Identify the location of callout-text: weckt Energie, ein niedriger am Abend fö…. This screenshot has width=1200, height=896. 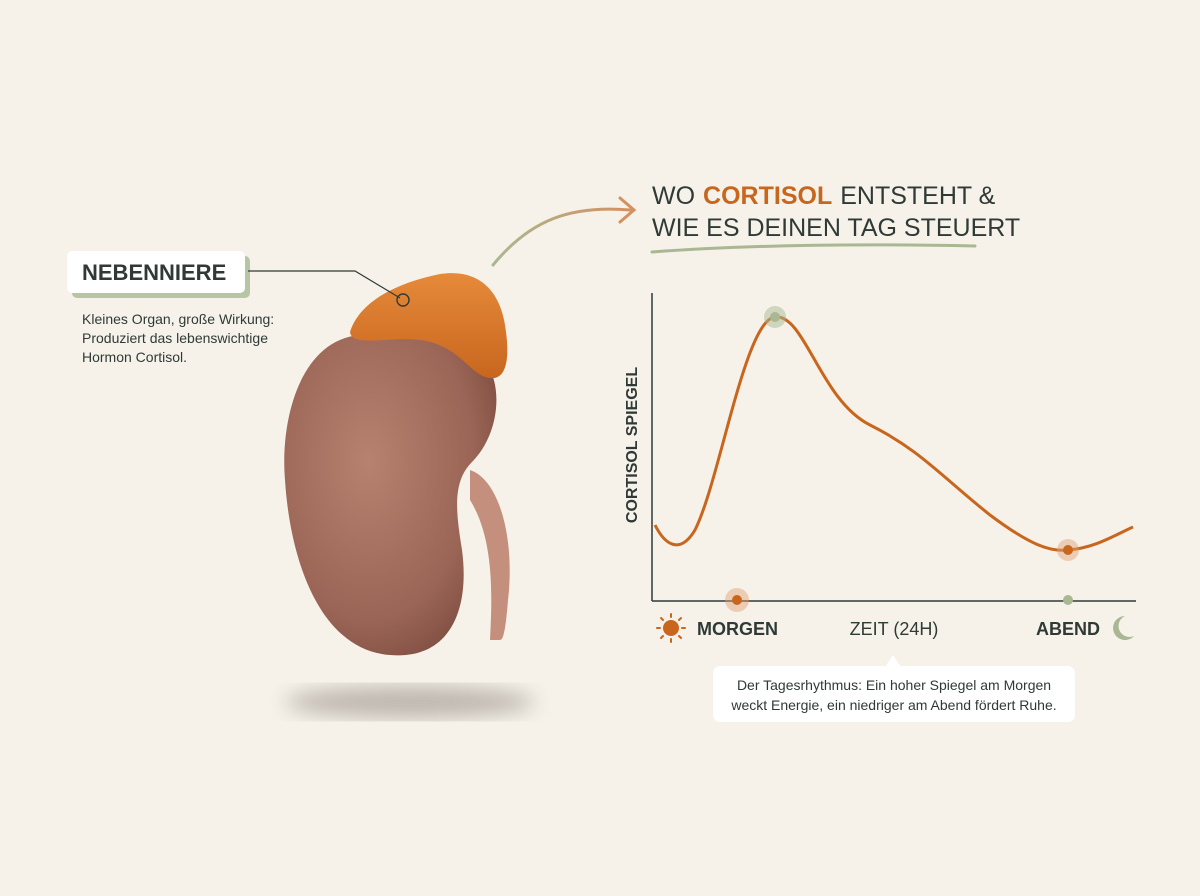
(893, 705).